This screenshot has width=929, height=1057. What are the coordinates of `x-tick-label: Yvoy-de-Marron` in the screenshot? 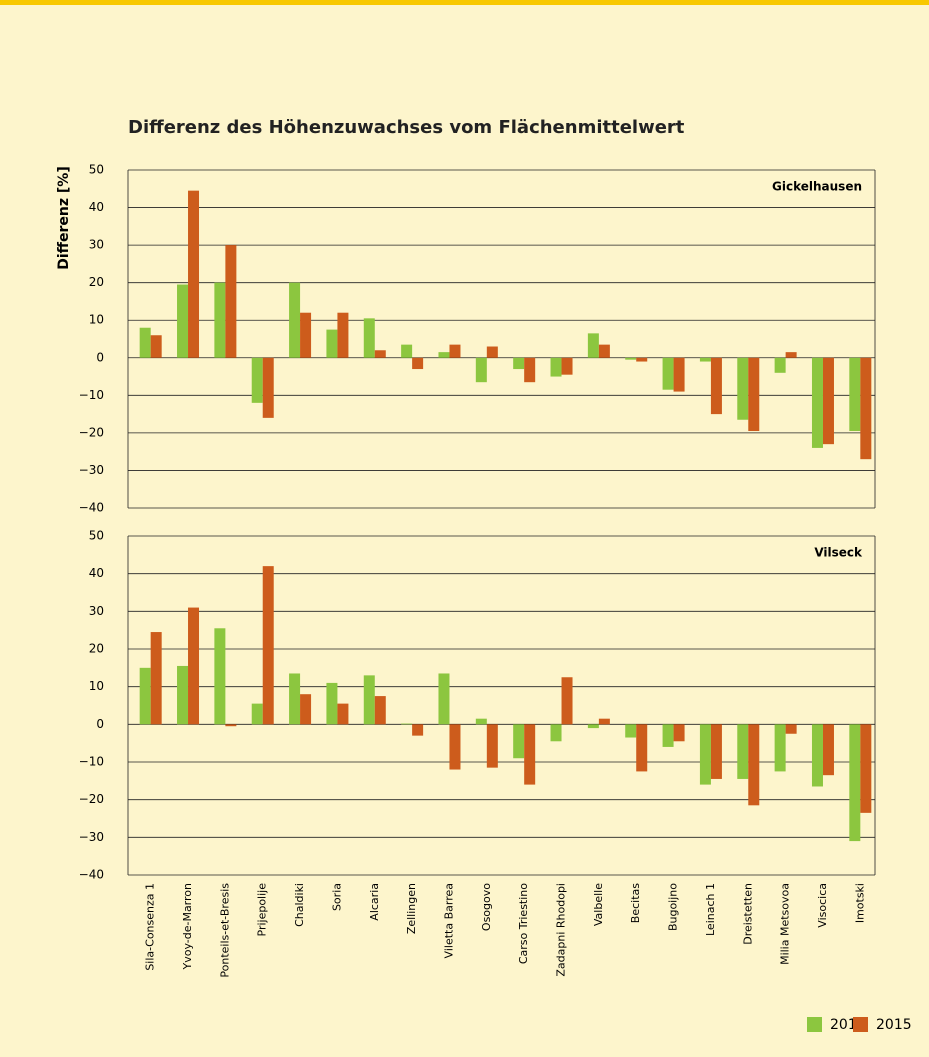 It's located at (187, 927).